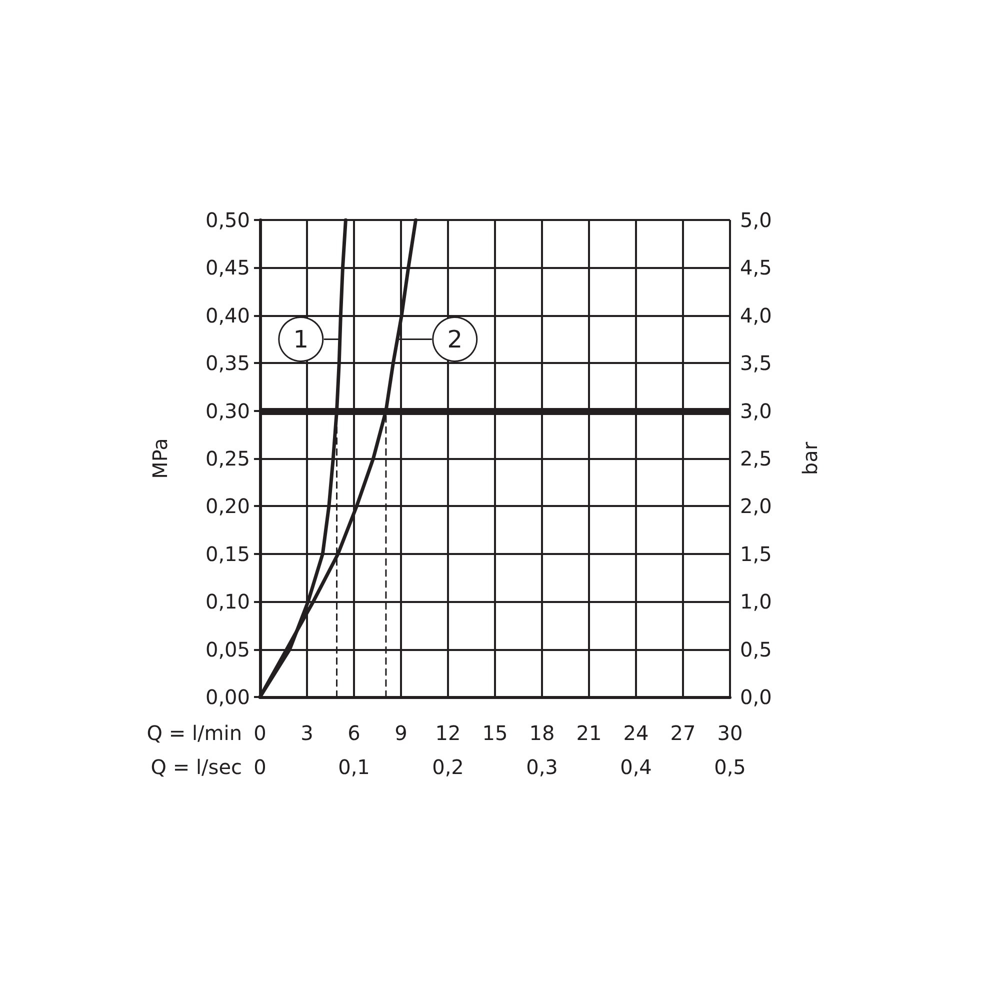 This screenshot has width=1000, height=1000. Describe the element at coordinates (756, 458) in the screenshot. I see `y2-tick-label: 2,5` at that location.